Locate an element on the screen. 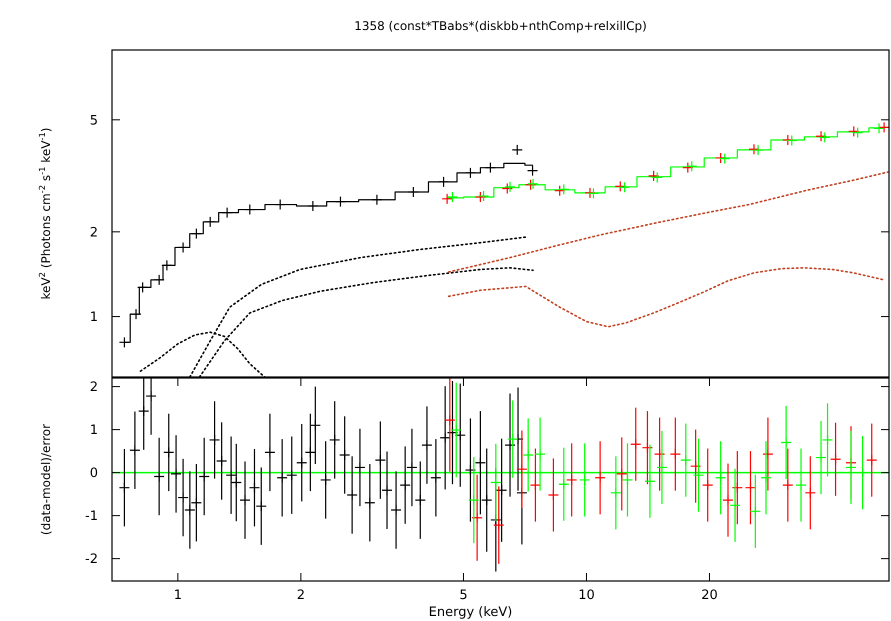 The height and width of the screenshot is (621, 891). y-tick-label: 5 is located at coordinates (94, 120).